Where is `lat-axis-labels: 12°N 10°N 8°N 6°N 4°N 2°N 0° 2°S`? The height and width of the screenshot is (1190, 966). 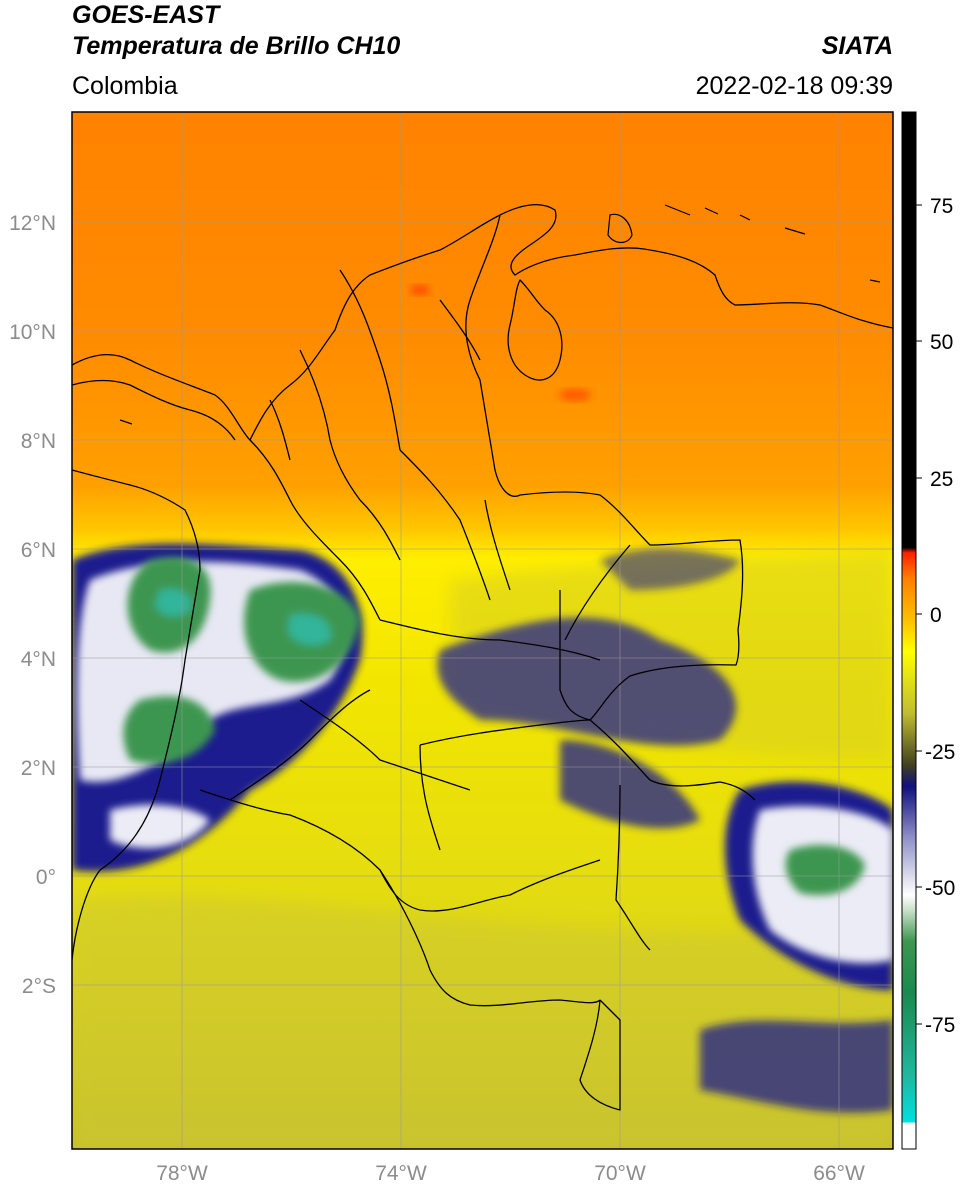
lat-axis-labels: 12°N 10°N 8°N 6°N 4°N 2°N 0° 2°S is located at coordinates (32, 605).